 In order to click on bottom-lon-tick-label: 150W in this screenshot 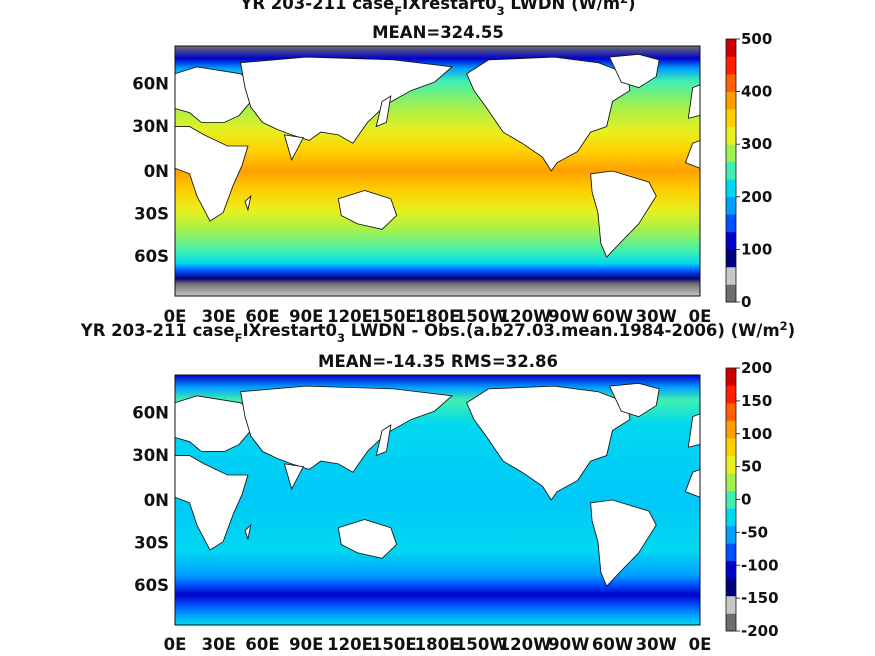, I will do `click(481, 644)`.